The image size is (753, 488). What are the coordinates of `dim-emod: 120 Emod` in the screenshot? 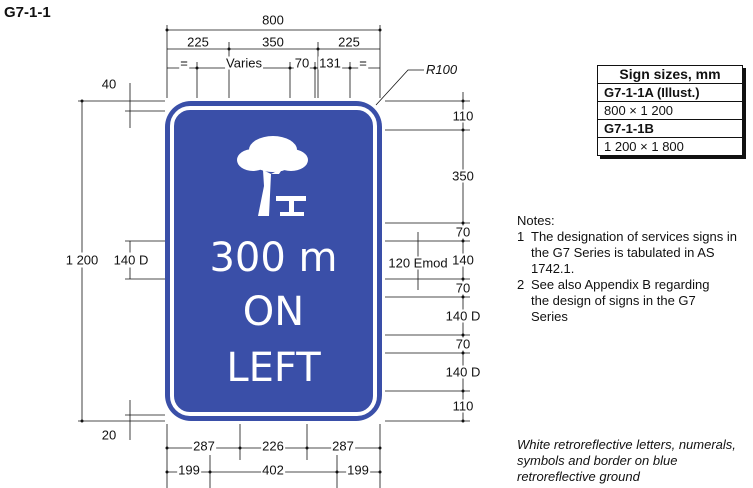 It's located at (418, 263).